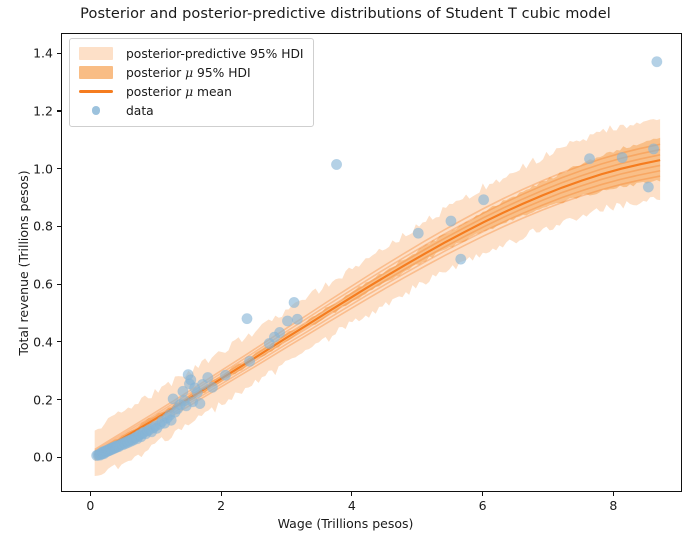 Image resolution: width=691 pixels, height=545 pixels. I want to click on legend-marker-swatch, so click(96, 110).